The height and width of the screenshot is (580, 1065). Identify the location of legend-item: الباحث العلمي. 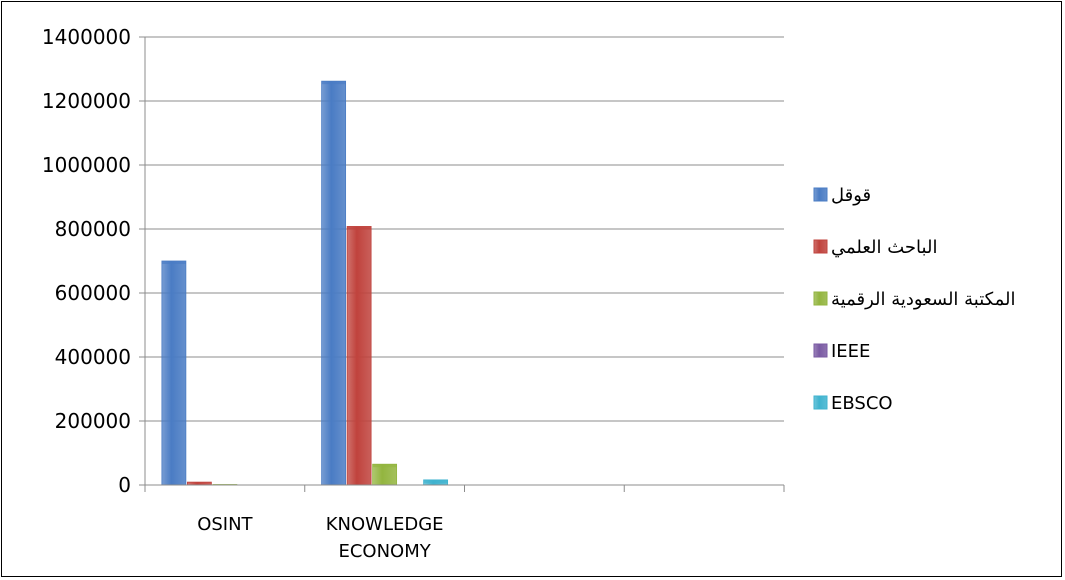
(875, 247).